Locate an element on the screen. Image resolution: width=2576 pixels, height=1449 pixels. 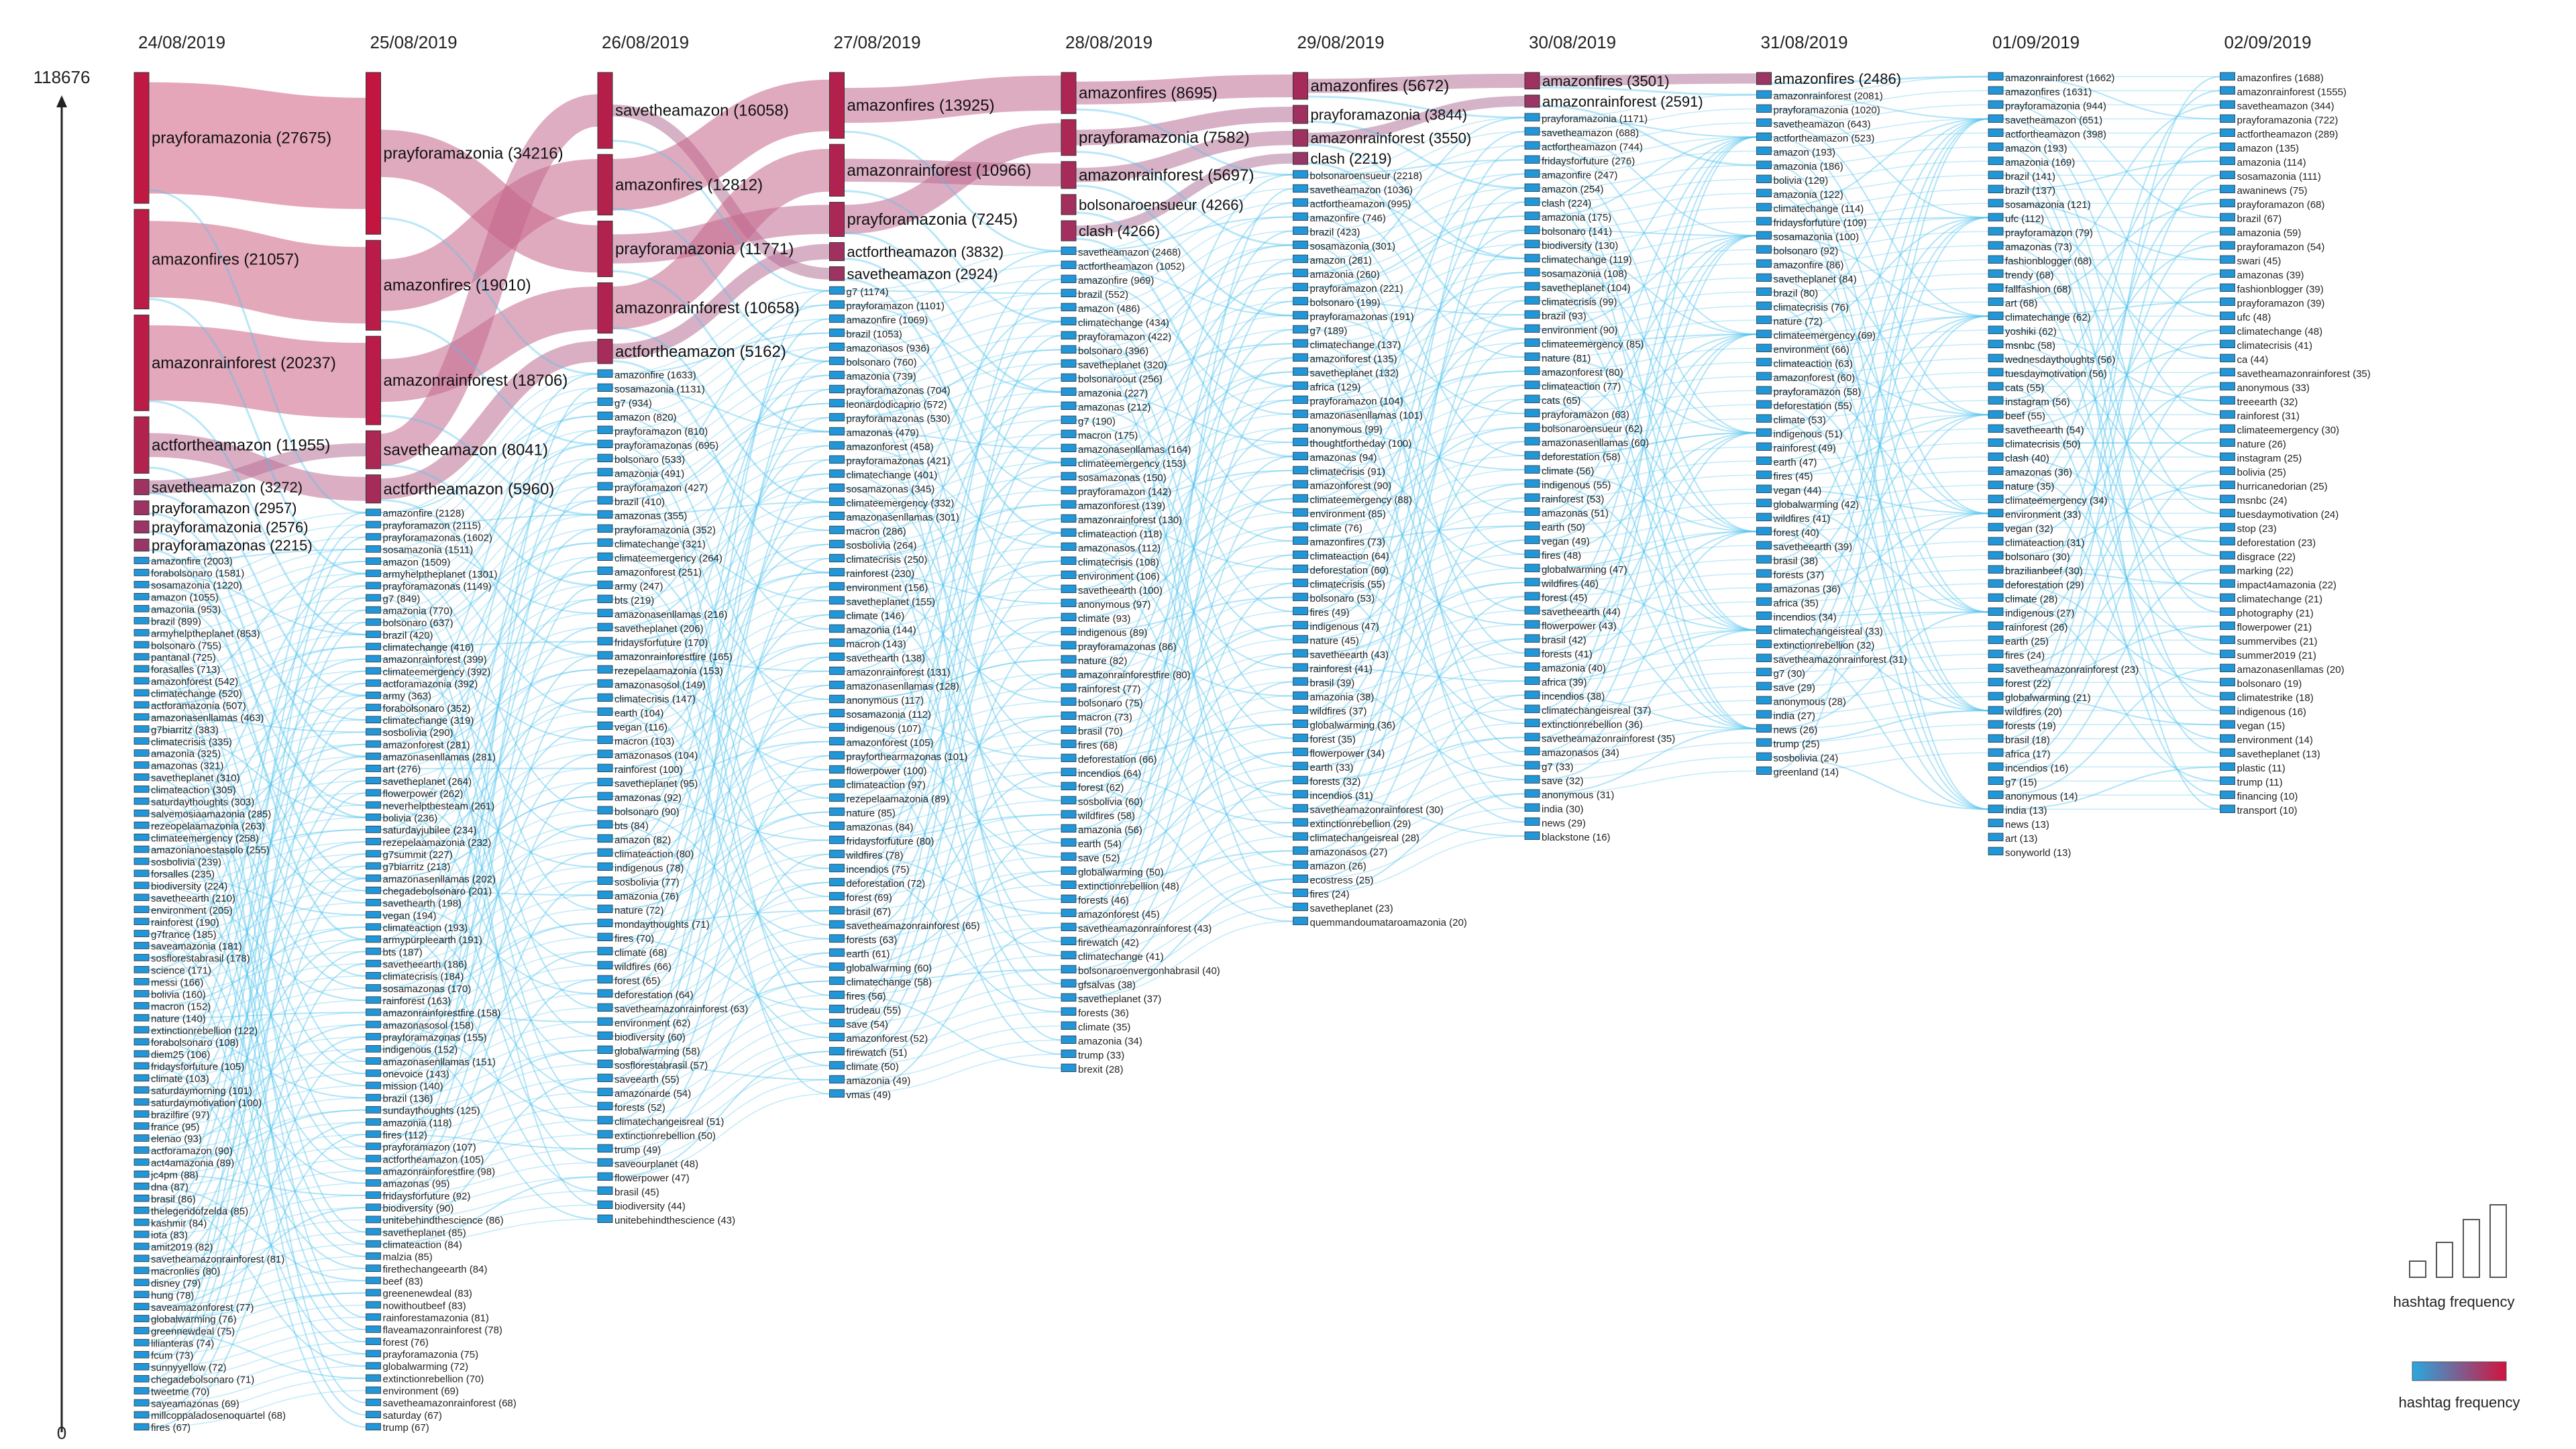
small-node-label: amazon (26) is located at coordinates (1338, 866).